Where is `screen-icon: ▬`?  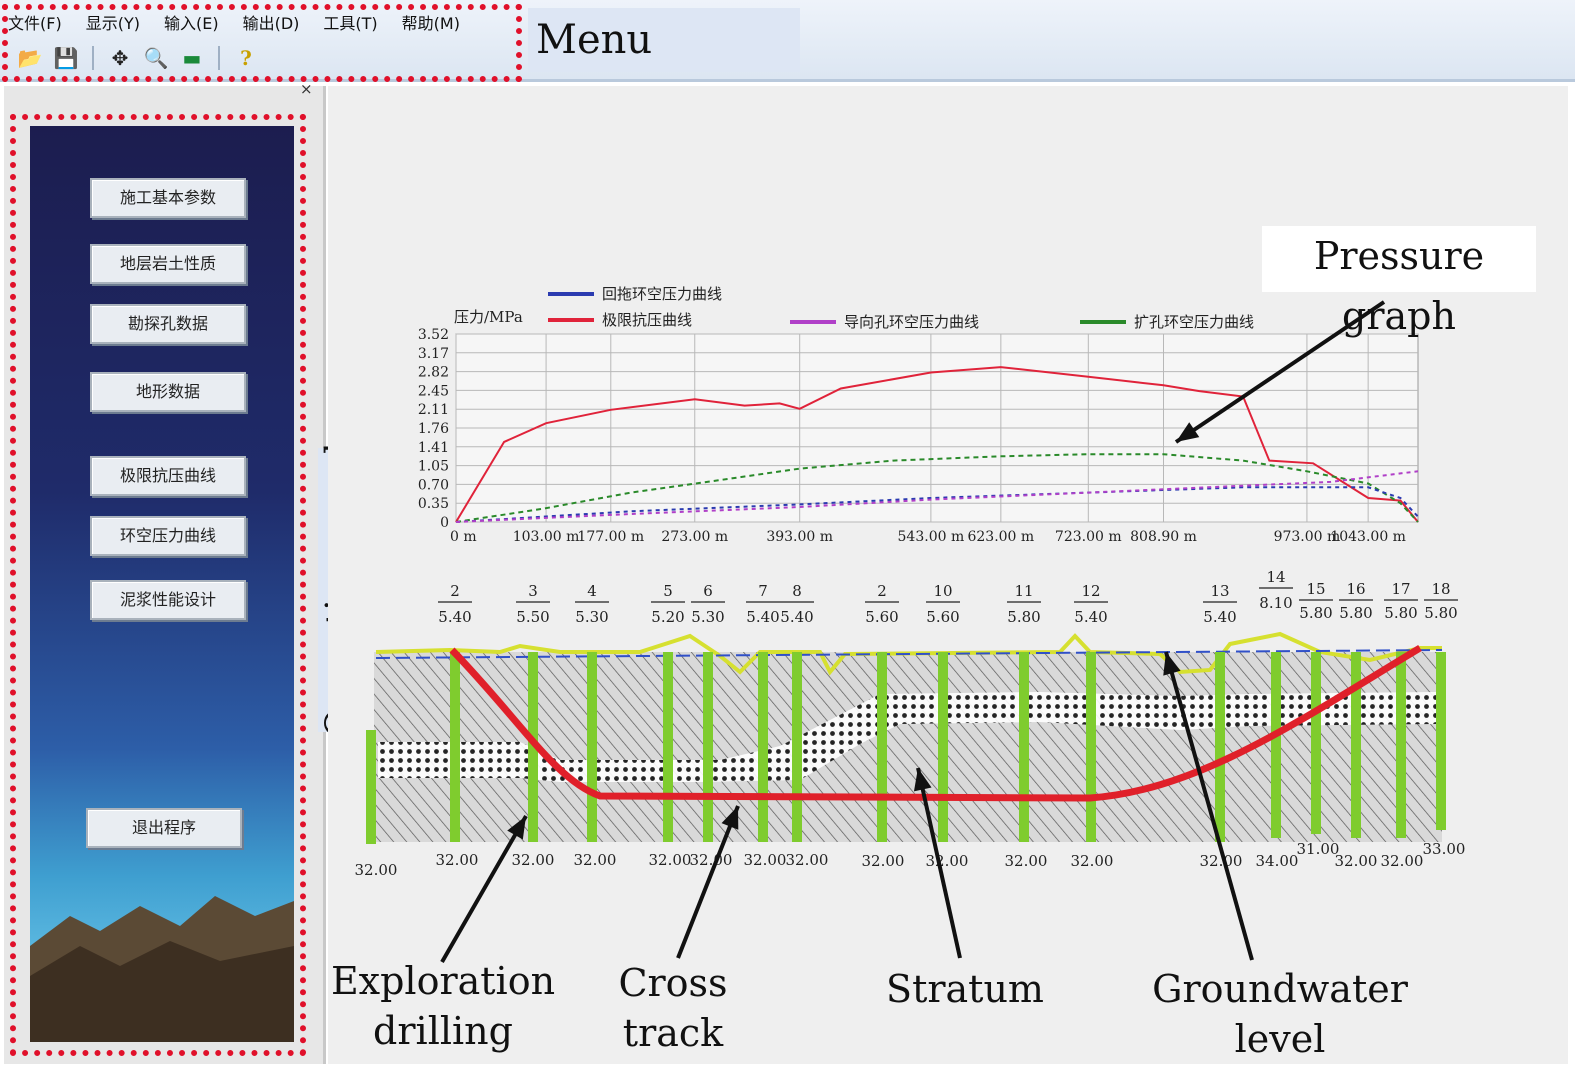
screen-icon: ▬ is located at coordinates (192, 58).